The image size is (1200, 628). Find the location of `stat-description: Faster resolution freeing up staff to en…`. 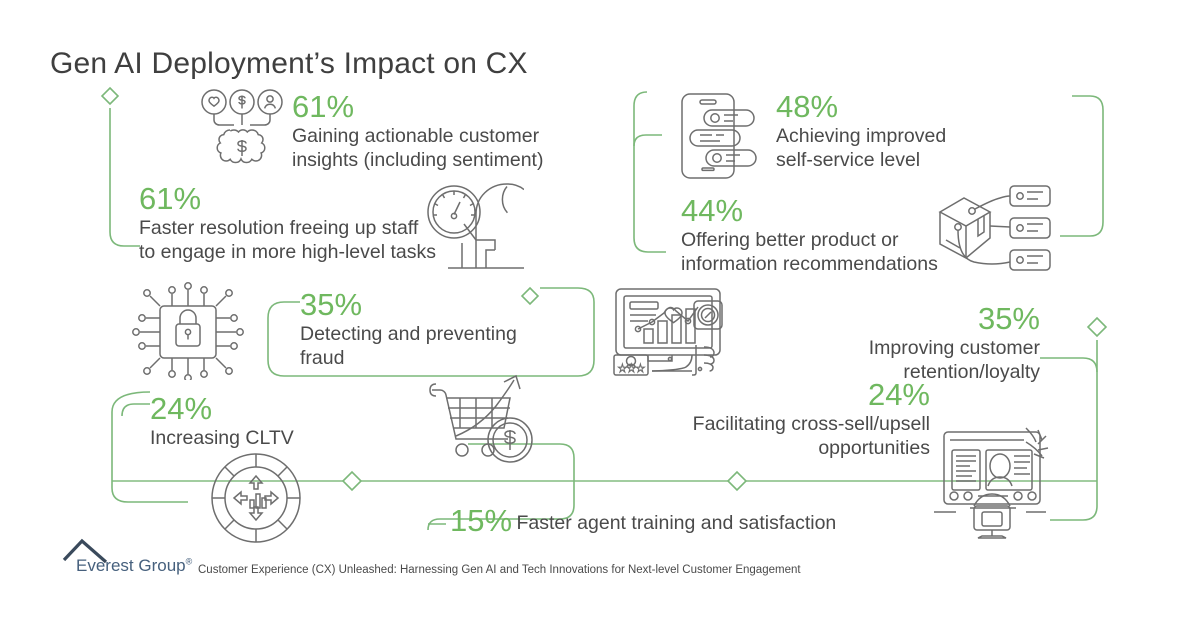

stat-description: Faster resolution freeing up staff to en… is located at coordinates (288, 240).